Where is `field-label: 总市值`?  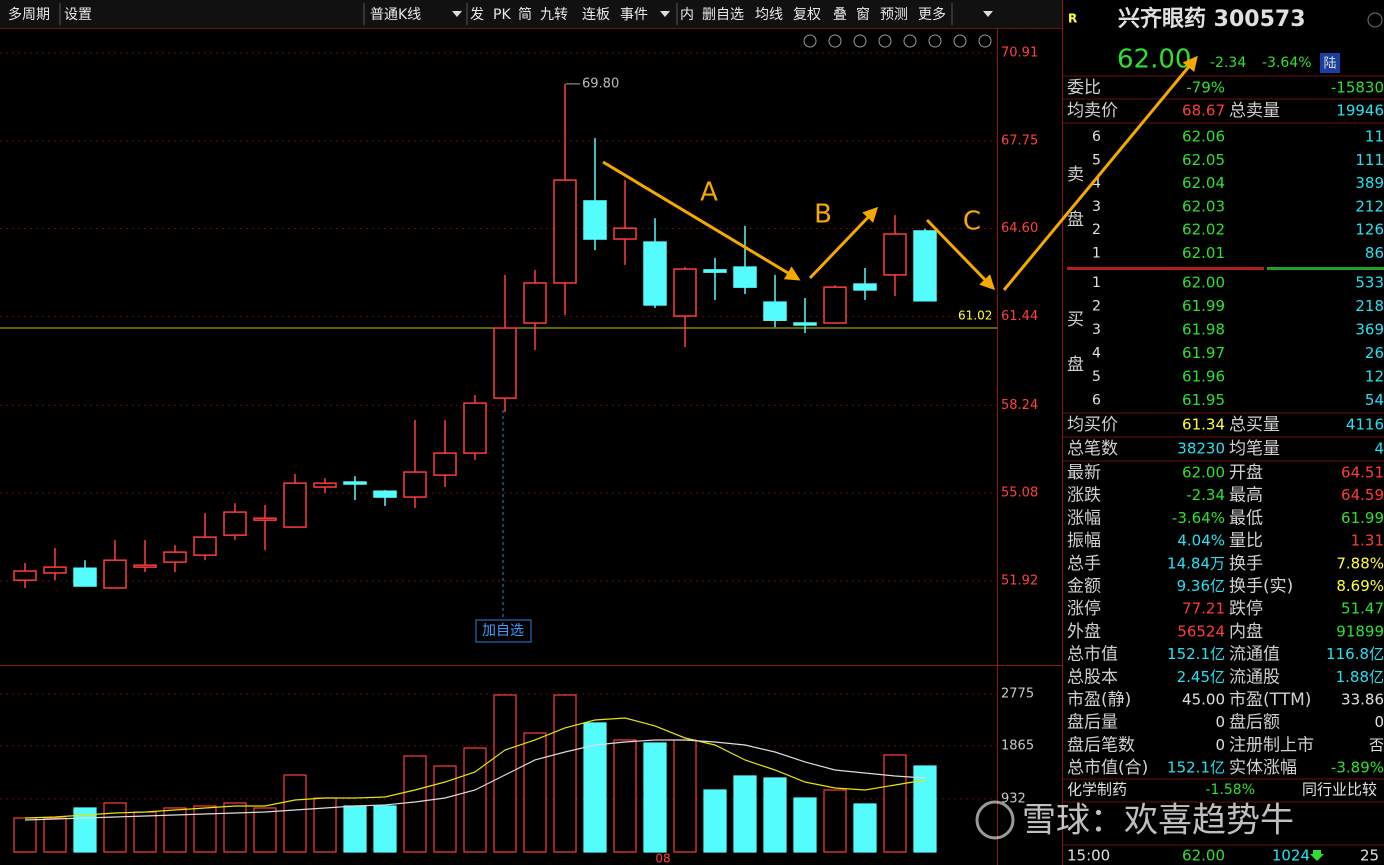
field-label: 总市值 is located at coordinates (1092, 655).